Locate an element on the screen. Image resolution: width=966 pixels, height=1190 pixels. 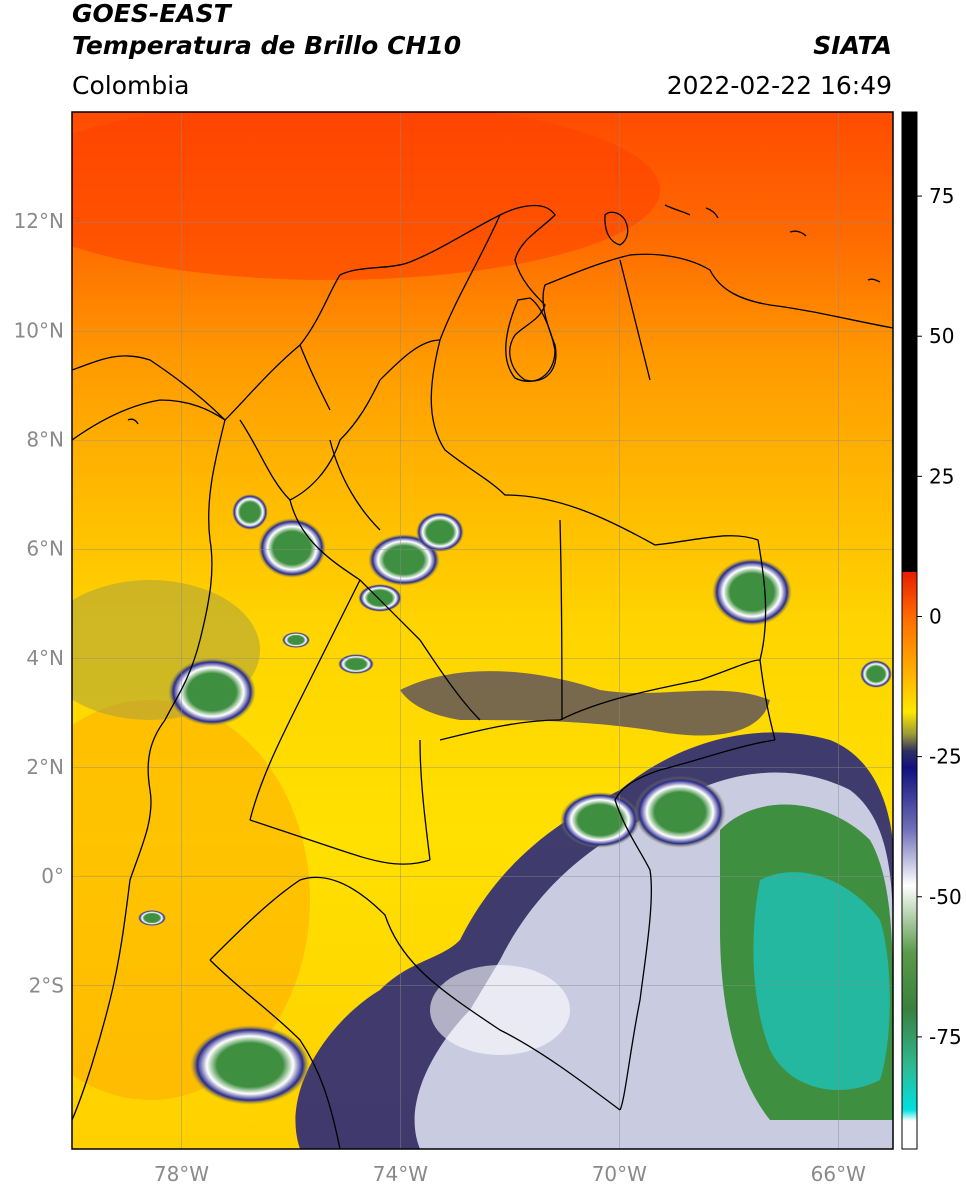
lon-tick-label: 66°W is located at coordinates (838, 1174).